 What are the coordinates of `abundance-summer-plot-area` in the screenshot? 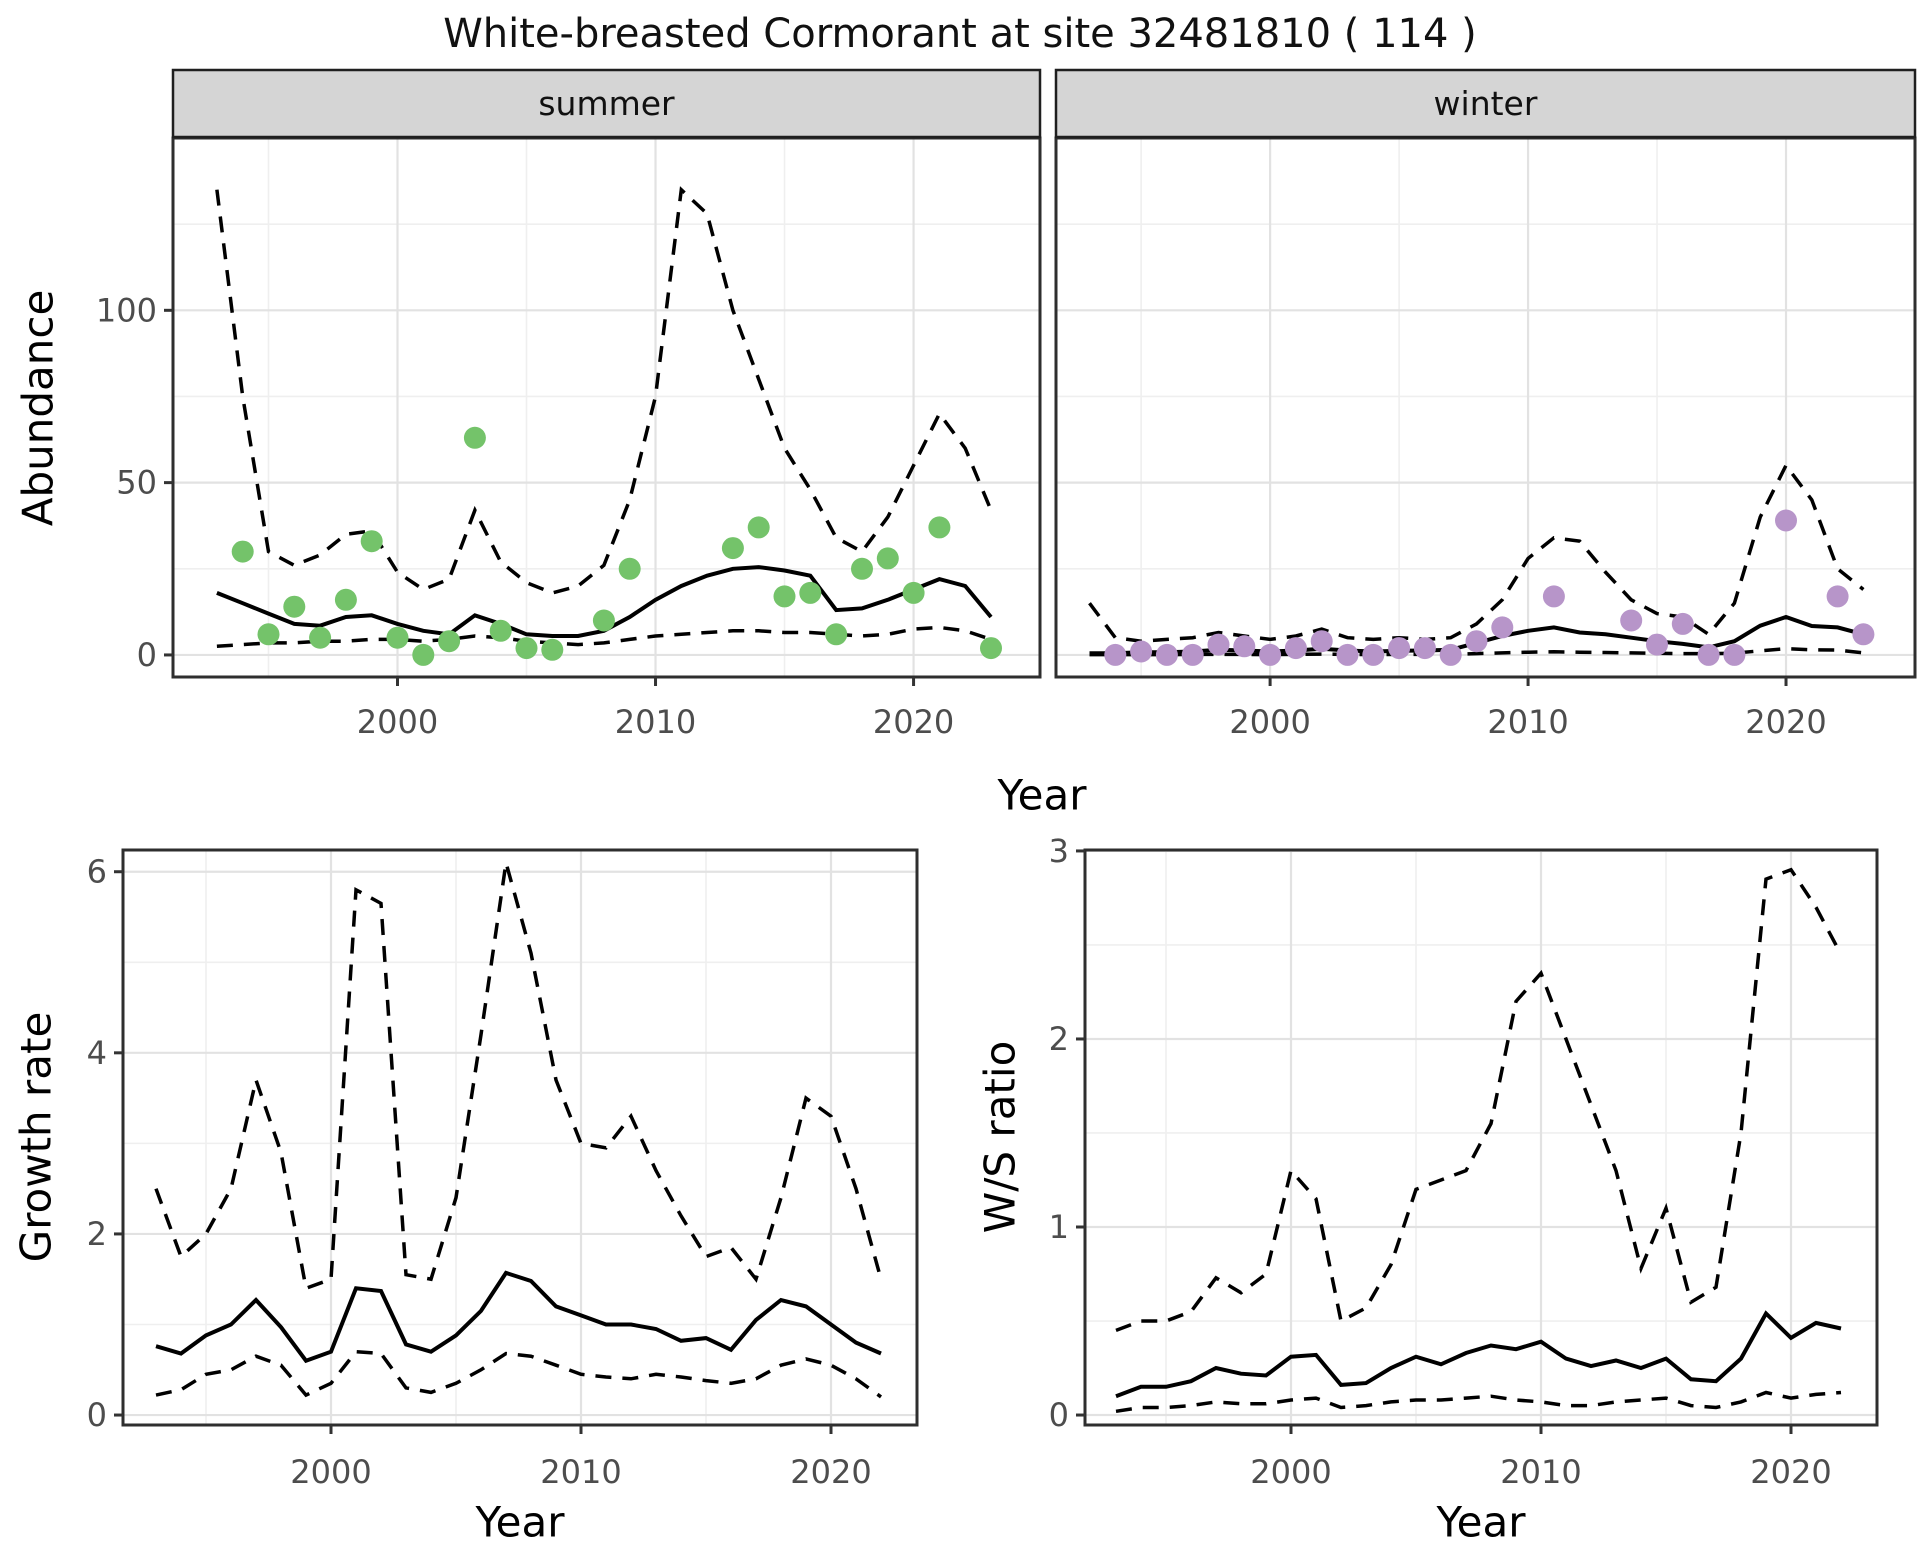 It's located at (608, 426).